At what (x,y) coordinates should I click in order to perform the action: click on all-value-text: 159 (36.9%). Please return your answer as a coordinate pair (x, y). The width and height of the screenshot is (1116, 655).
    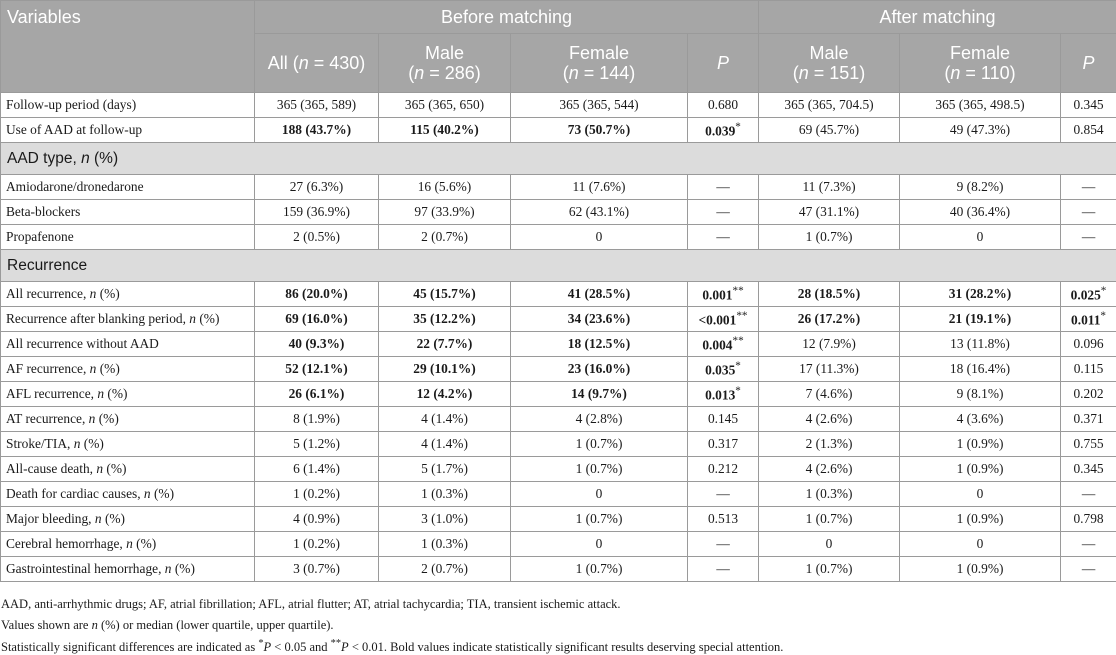
    Looking at the image, I should click on (316, 211).